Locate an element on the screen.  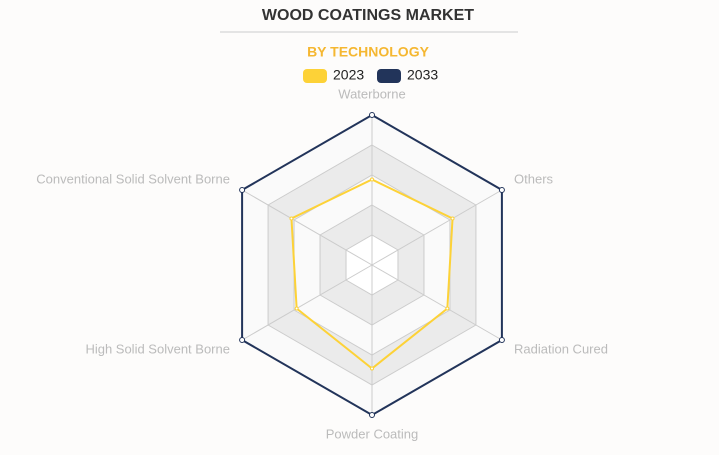
axis-label: High Solid Solvent Borne is located at coordinates (157, 348).